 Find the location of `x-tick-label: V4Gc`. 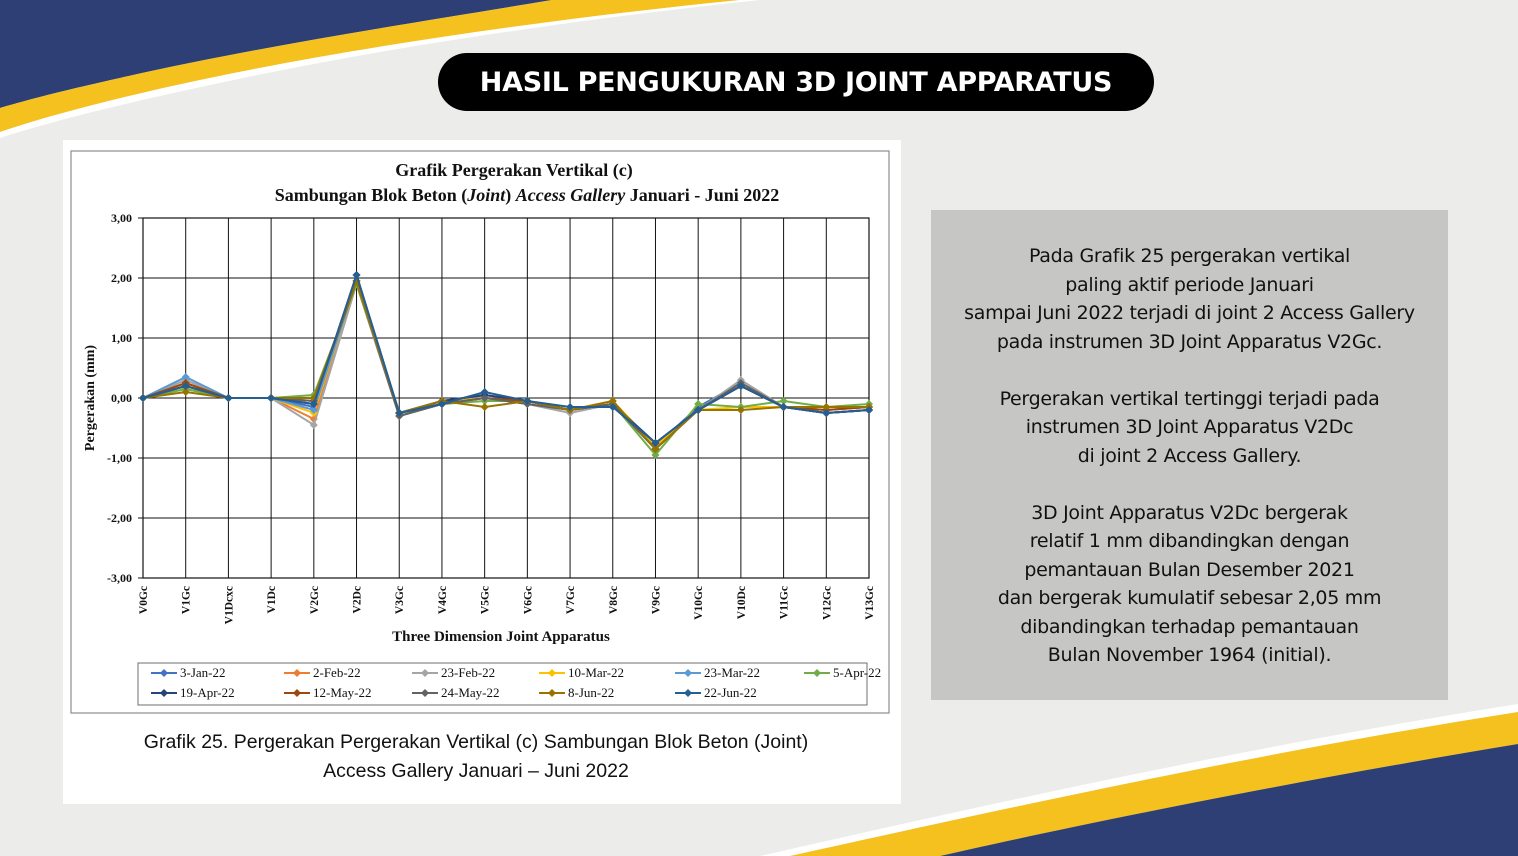

x-tick-label: V4Gc is located at coordinates (443, 600).